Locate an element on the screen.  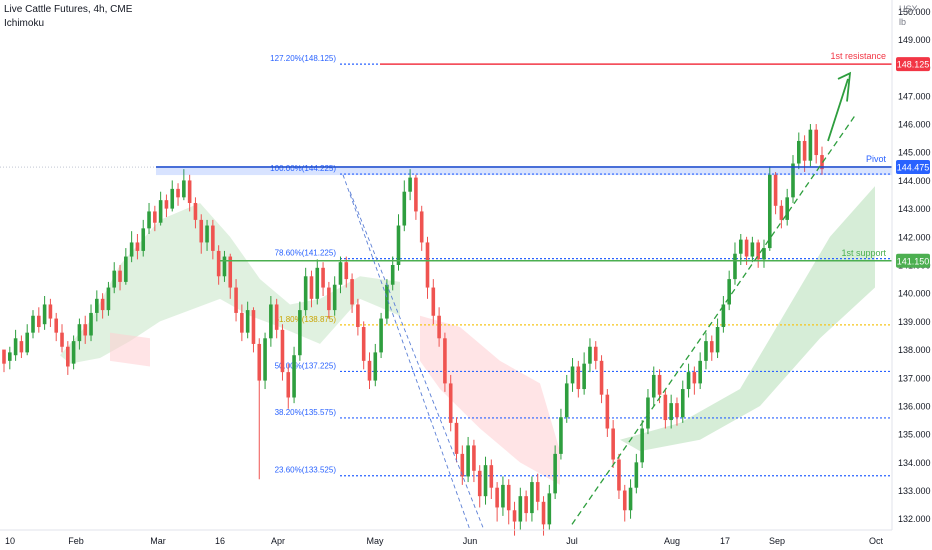
y-tick-label: 132.000 is located at coordinates (914, 519).